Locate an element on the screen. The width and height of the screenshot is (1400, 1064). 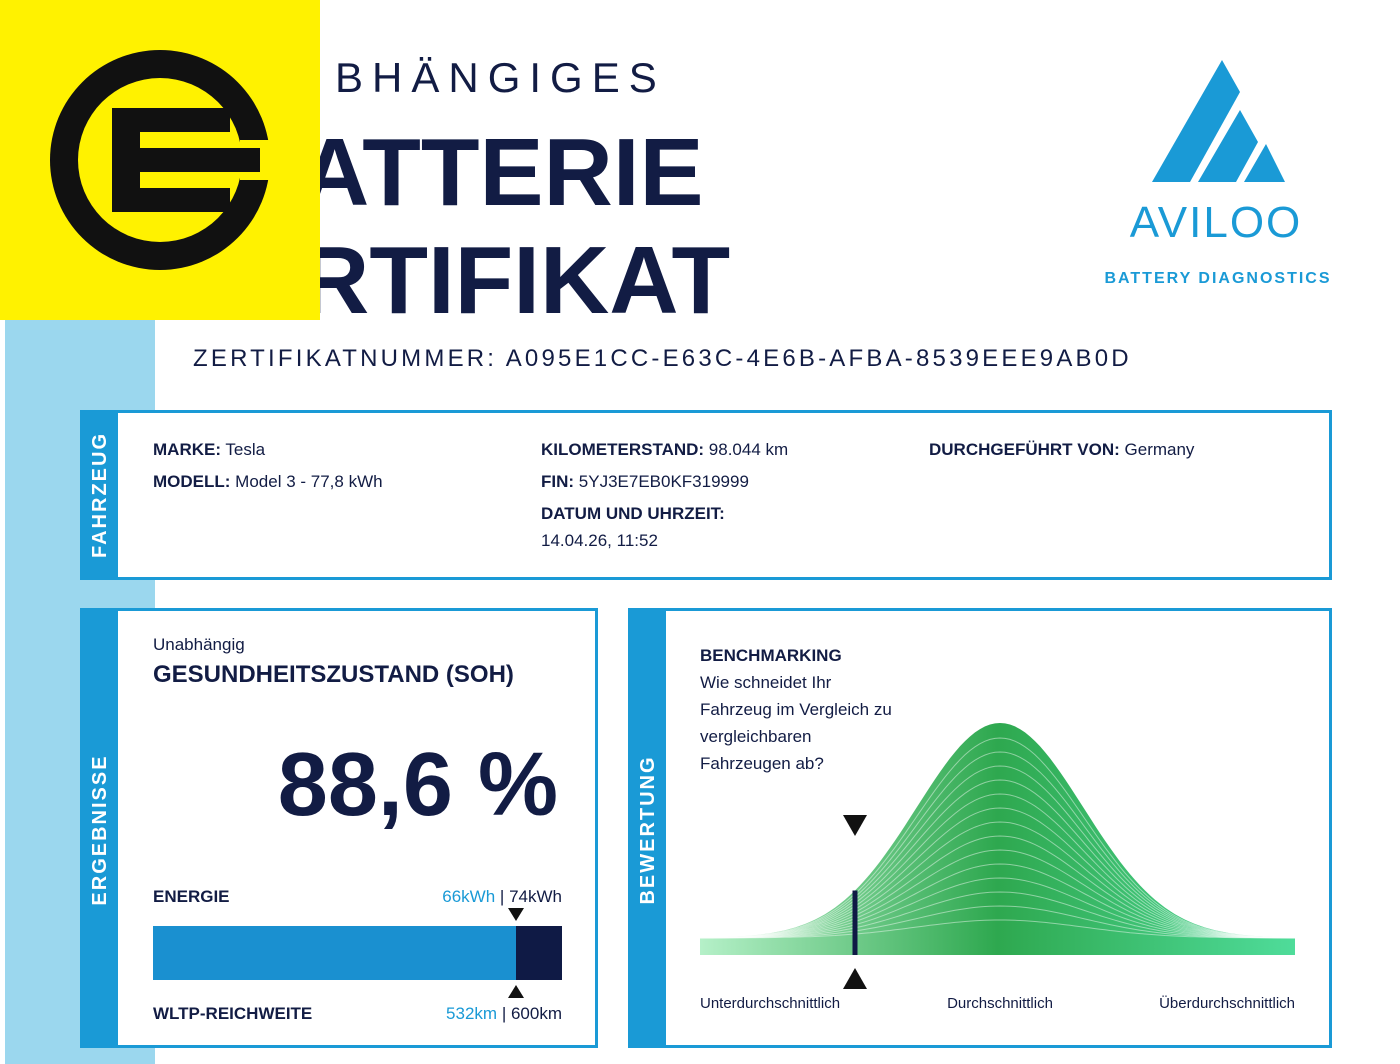
curve-area is located at coordinates (997, 839).